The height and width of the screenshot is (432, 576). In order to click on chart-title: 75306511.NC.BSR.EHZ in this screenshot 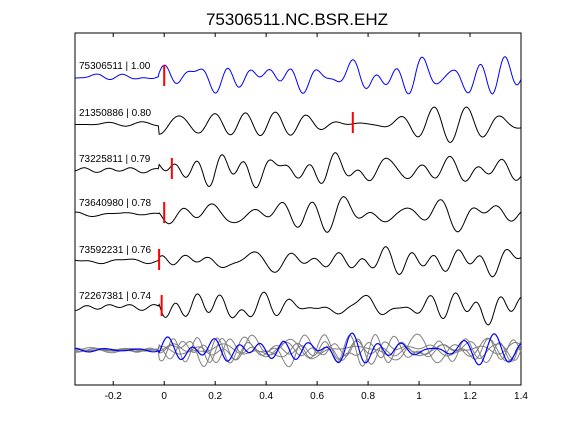, I will do `click(297, 19)`.